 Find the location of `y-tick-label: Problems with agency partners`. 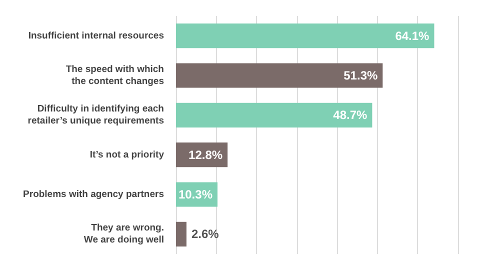

y-tick-label: Problems with agency partners is located at coordinates (93, 194).